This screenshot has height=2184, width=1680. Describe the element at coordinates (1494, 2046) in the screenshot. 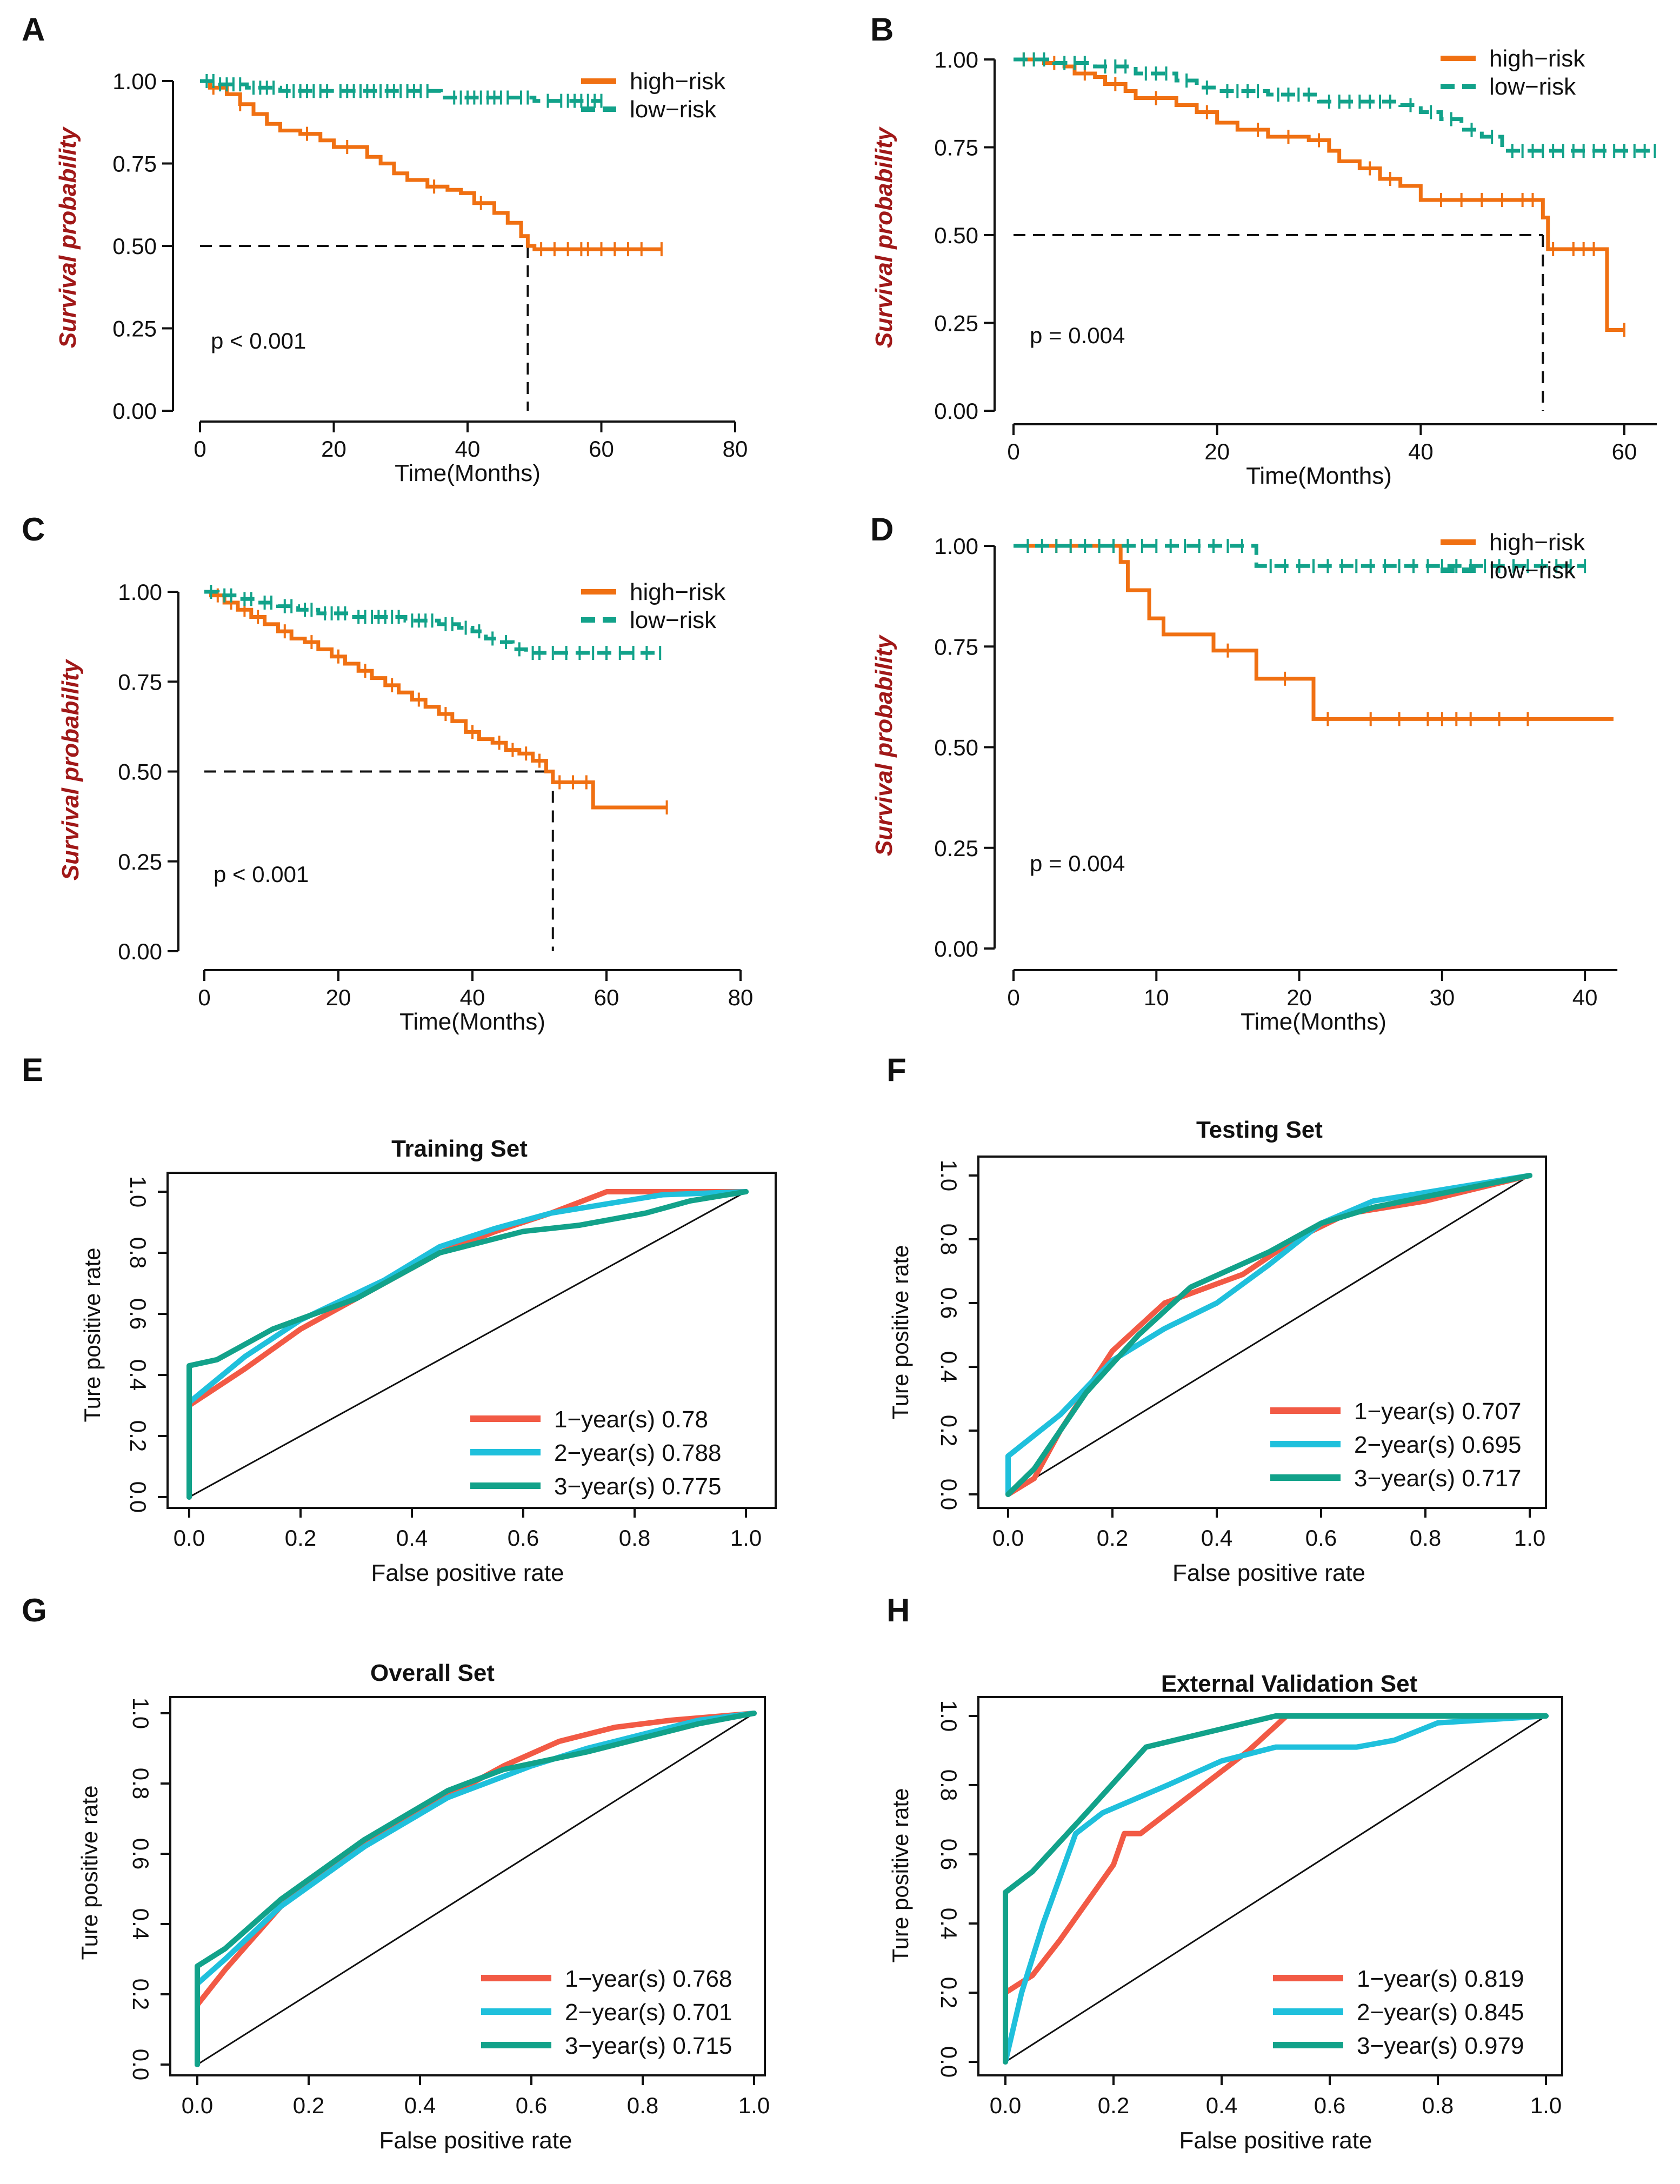

I see `legend-auc: 0.979` at that location.